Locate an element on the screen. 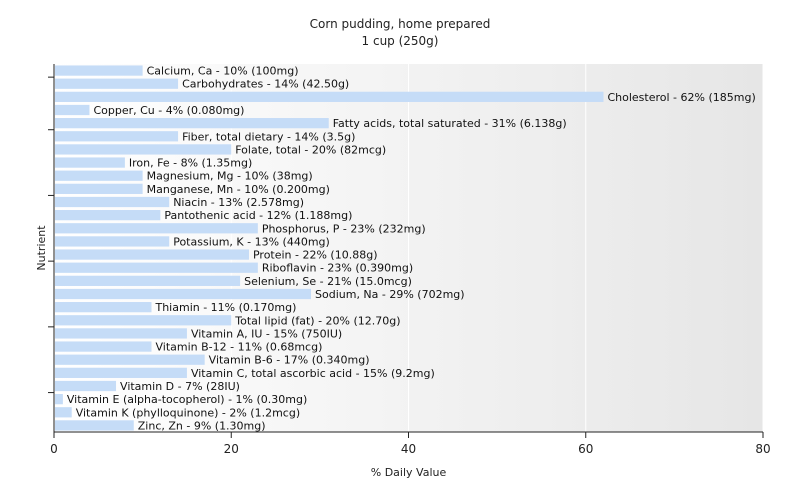 This screenshot has height=500, width=800. y-axis-label: Nutrient is located at coordinates (41, 248).